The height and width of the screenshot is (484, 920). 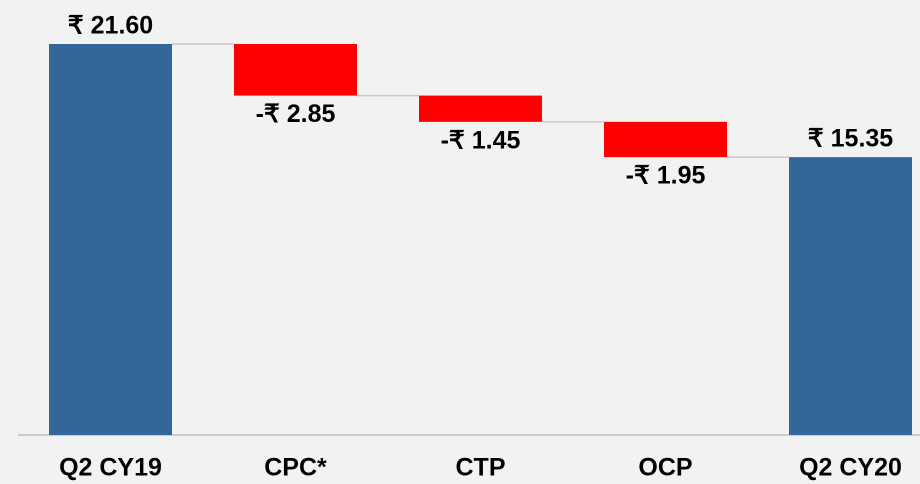 I want to click on value-label: ₹ 21.60, so click(x=110, y=26).